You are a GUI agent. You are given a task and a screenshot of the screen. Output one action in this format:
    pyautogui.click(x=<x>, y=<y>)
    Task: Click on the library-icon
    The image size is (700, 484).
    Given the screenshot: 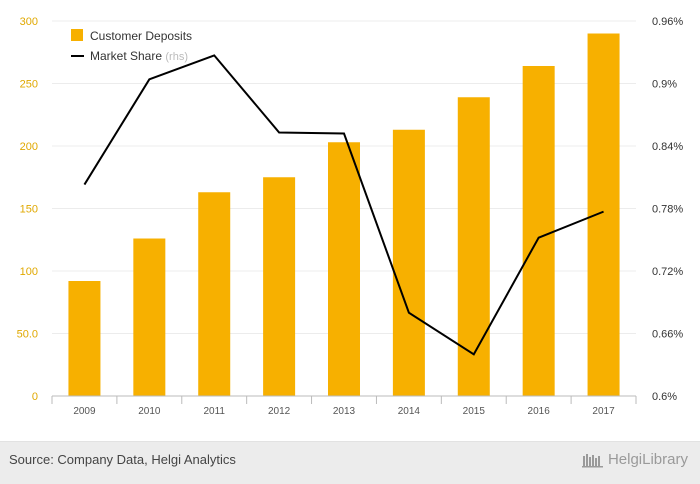 What is the action you would take?
    pyautogui.click(x=592, y=460)
    